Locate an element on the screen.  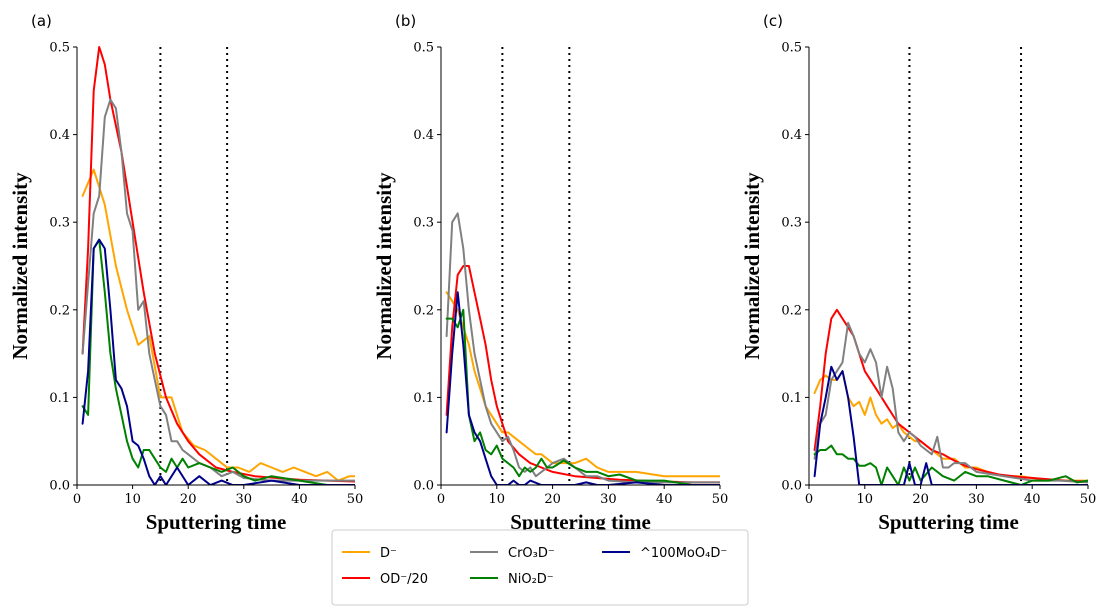
legend-label: CrO₃D⁻ is located at coordinates (531, 553).